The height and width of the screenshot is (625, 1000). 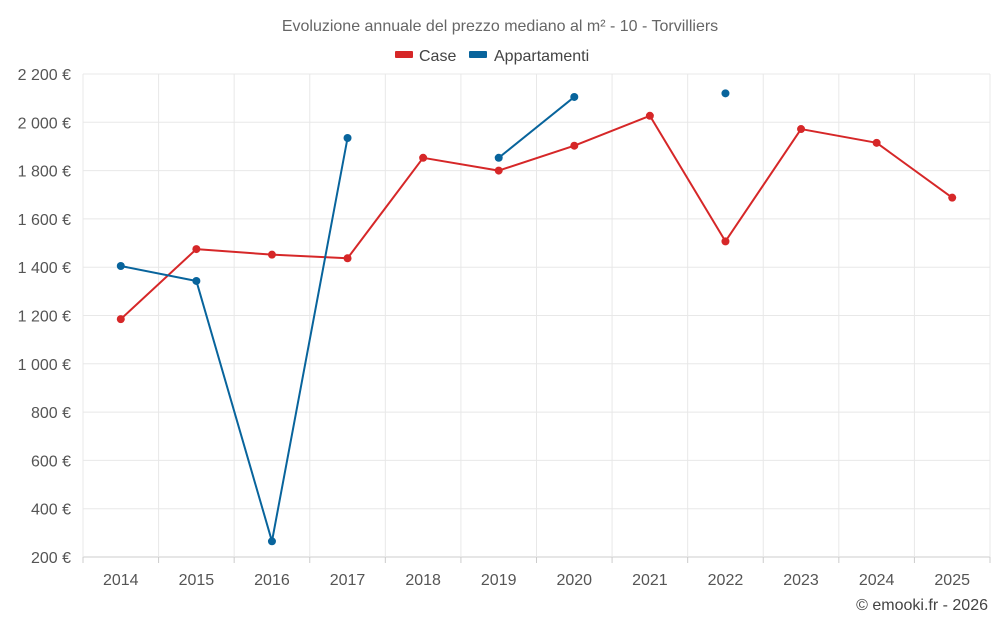 What do you see at coordinates (44, 268) in the screenshot?
I see `y-tick-label: 1 400 €` at bounding box center [44, 268].